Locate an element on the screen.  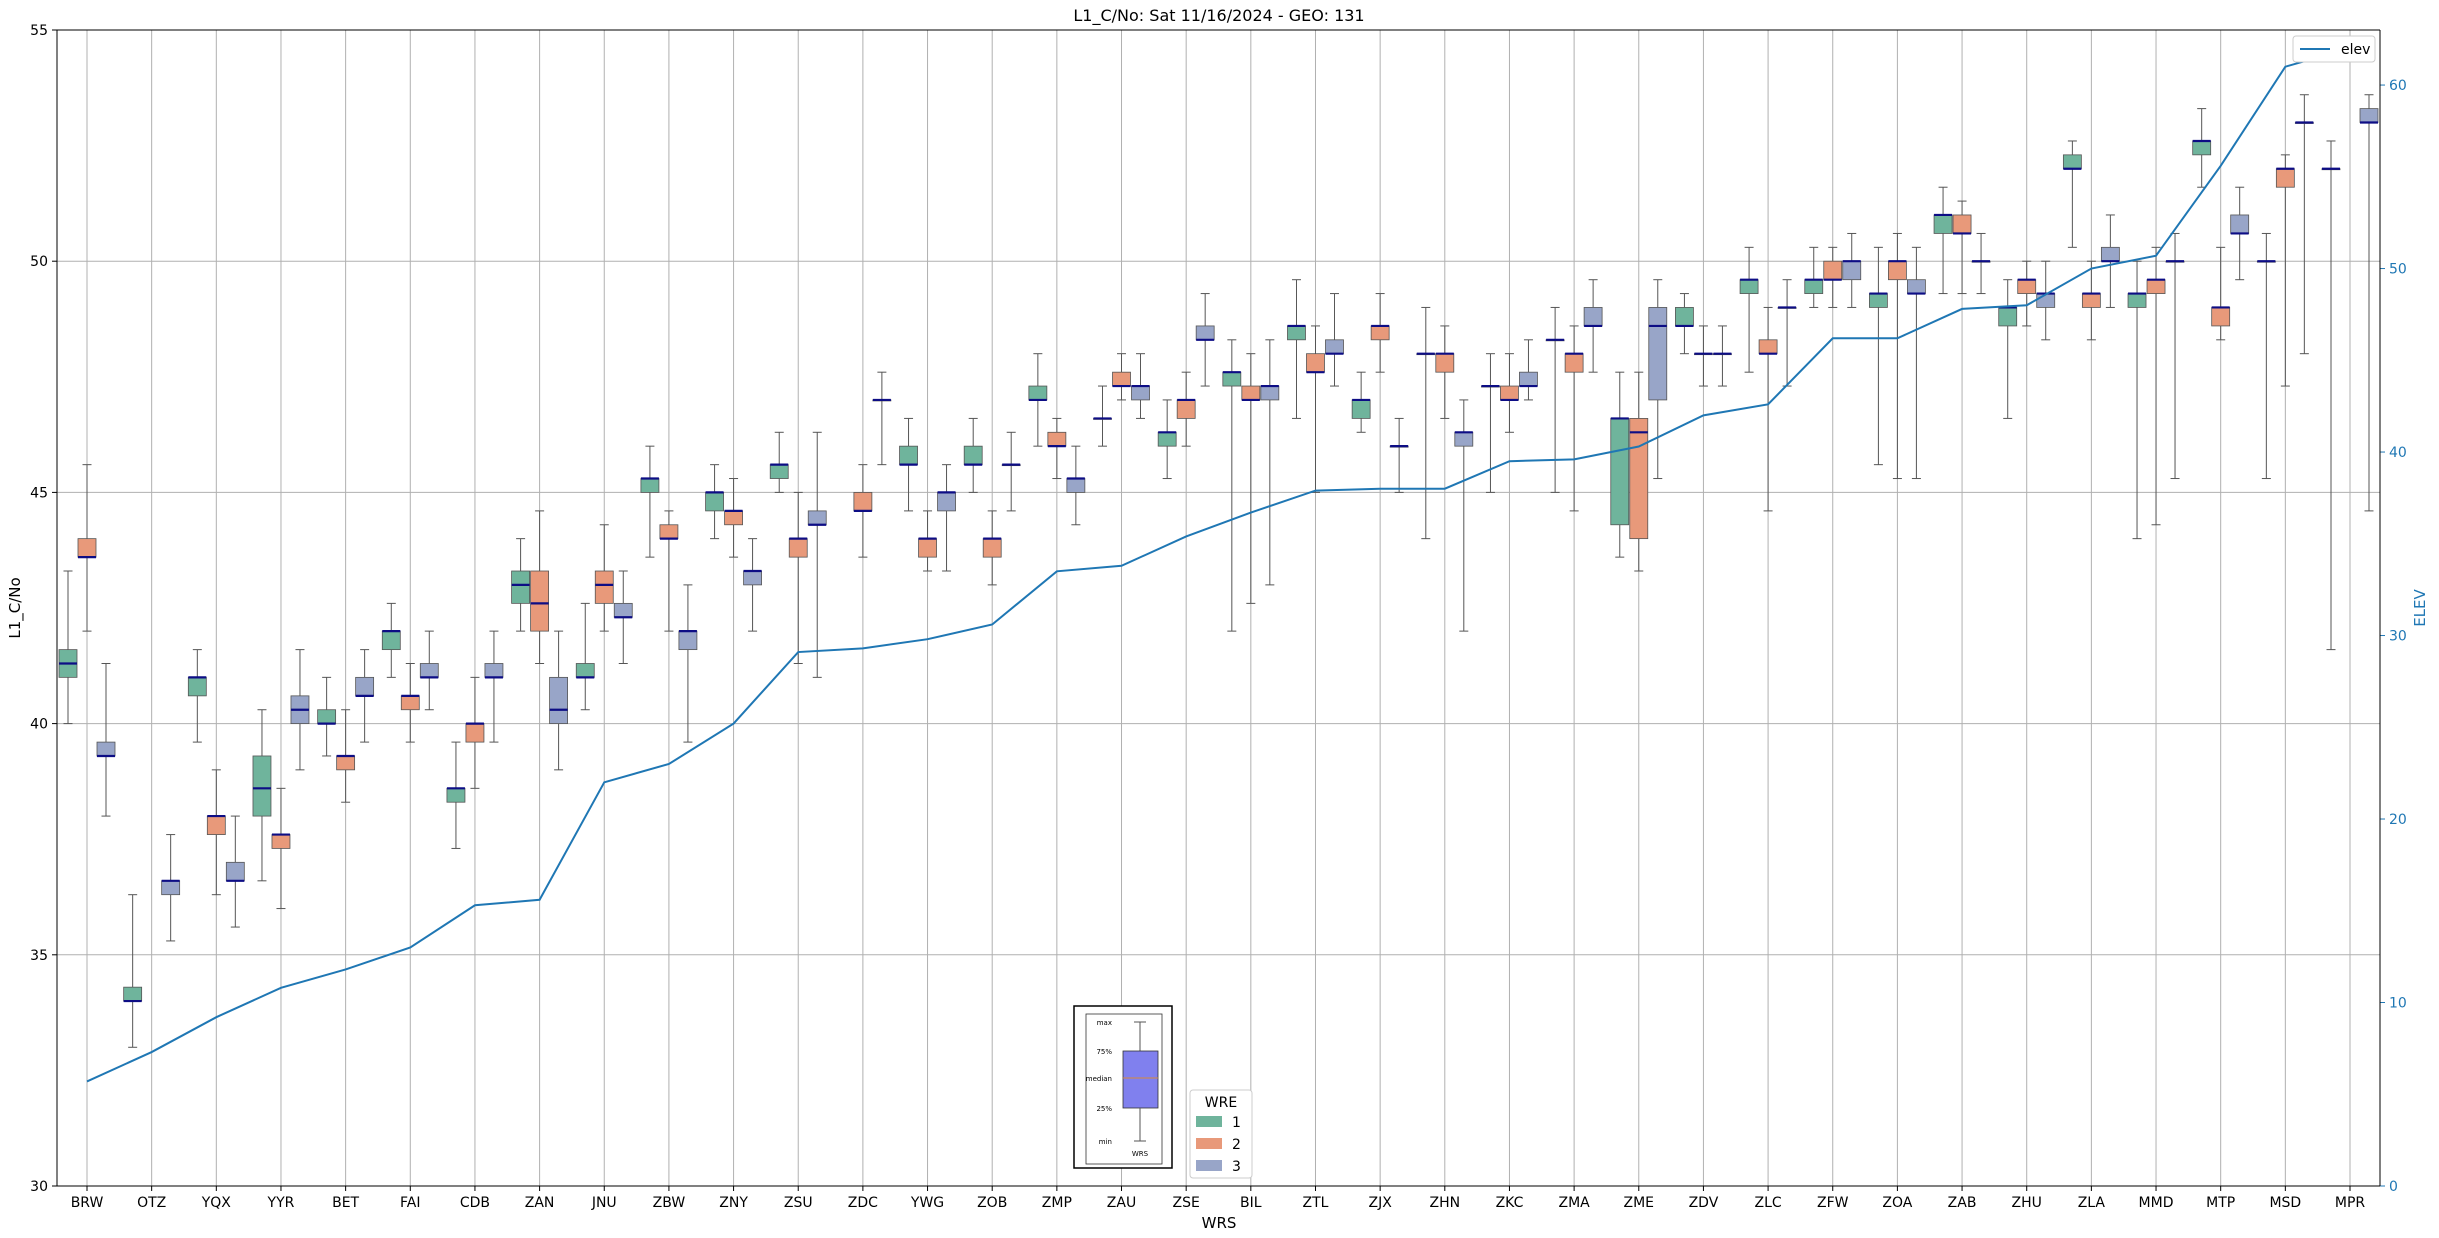
x-tick-label: ZTL is located at coordinates (1316, 1203).